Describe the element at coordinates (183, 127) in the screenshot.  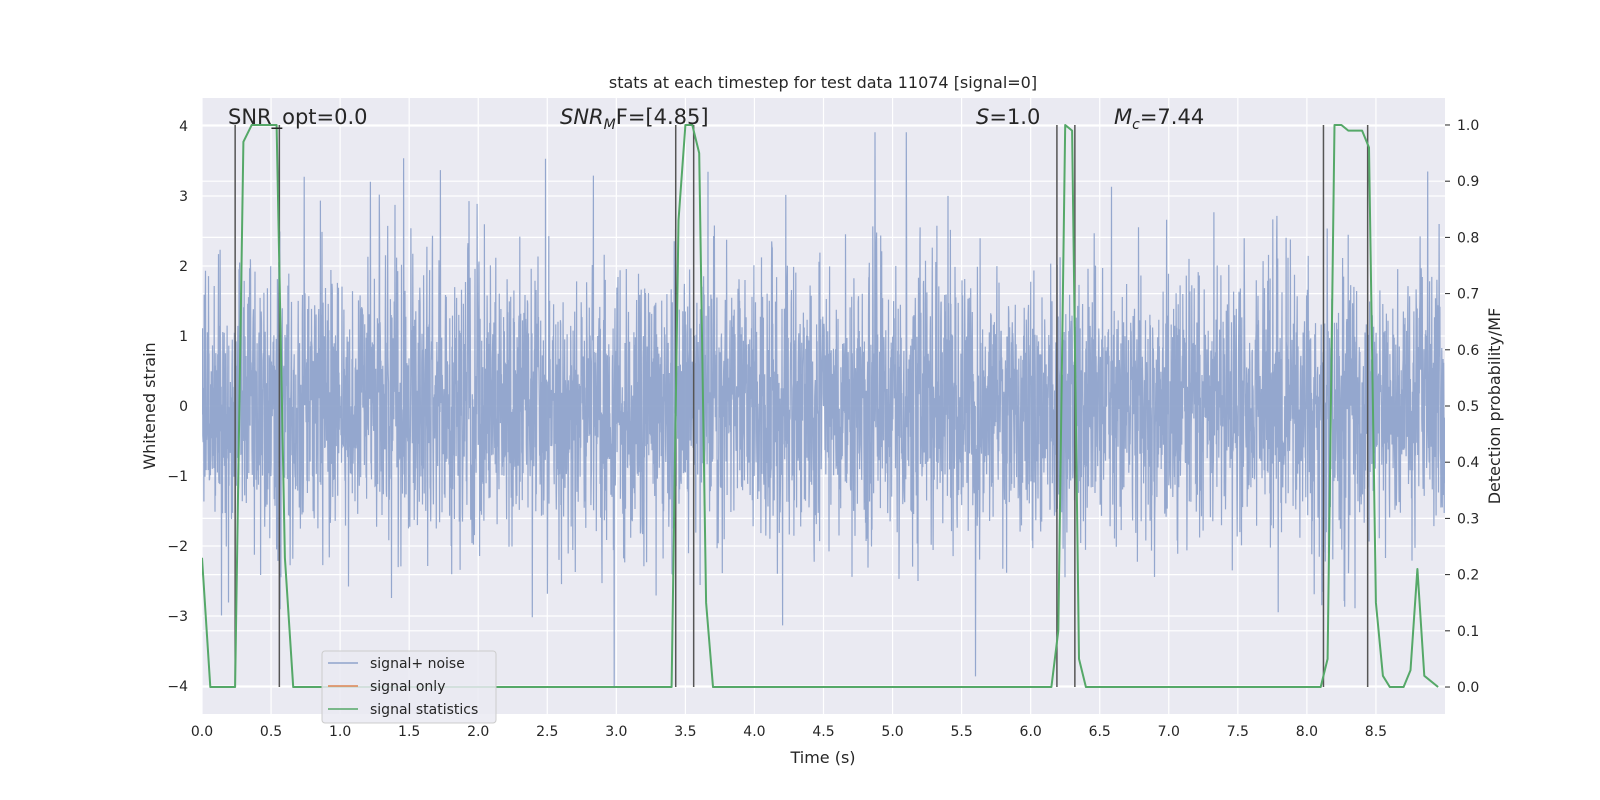
I see `y-tick-label: 4` at that location.